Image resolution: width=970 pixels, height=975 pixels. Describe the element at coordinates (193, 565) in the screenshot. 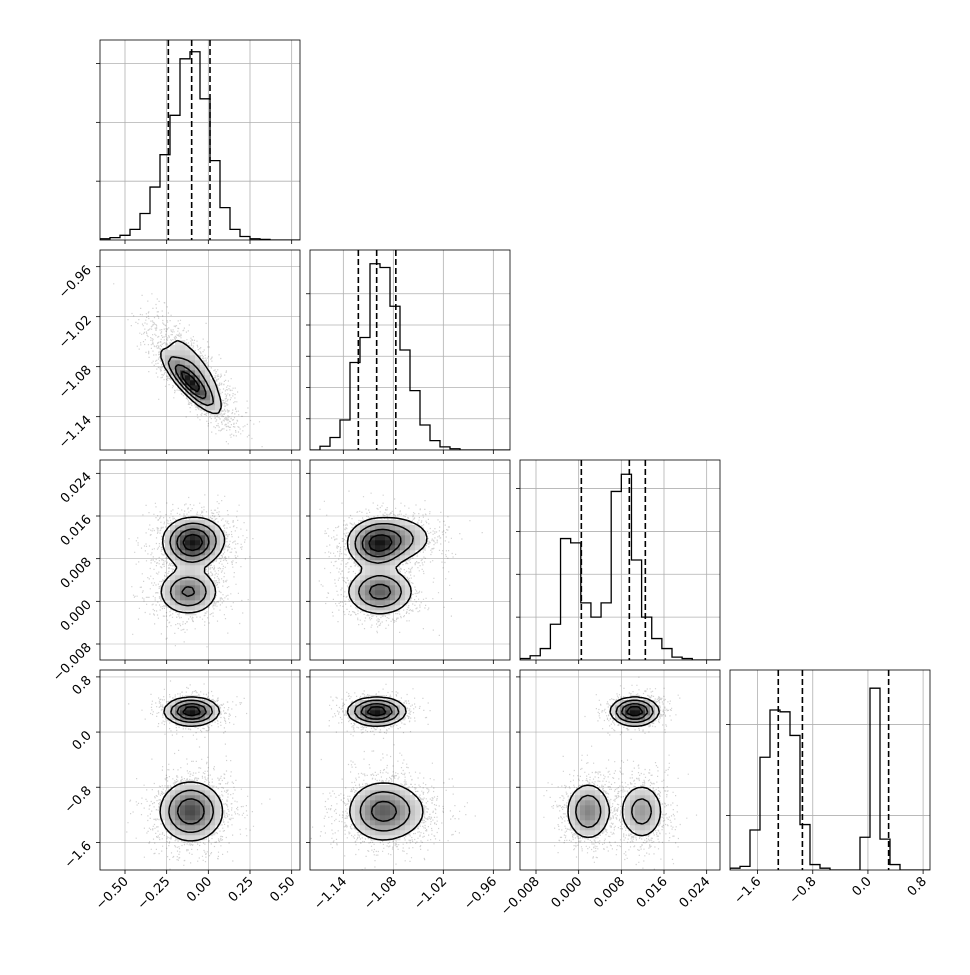

I see `contour-line` at that location.